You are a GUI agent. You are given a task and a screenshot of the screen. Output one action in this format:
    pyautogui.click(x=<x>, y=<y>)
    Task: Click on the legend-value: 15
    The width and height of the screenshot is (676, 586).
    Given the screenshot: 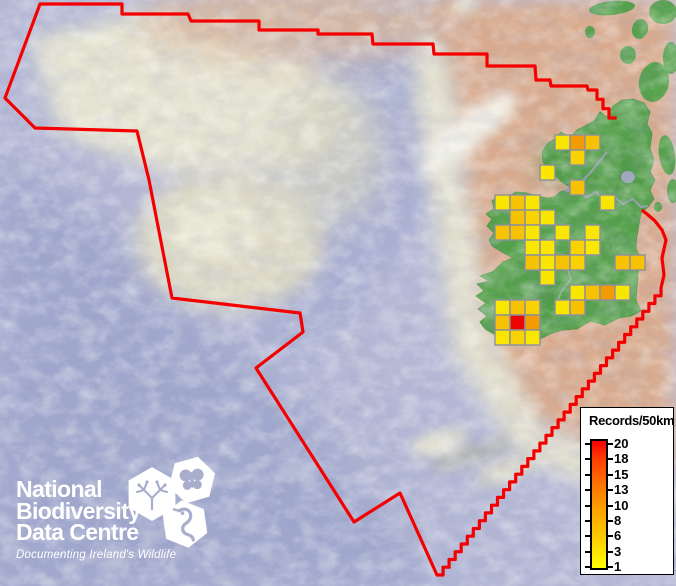 What is the action you would take?
    pyautogui.click(x=621, y=474)
    